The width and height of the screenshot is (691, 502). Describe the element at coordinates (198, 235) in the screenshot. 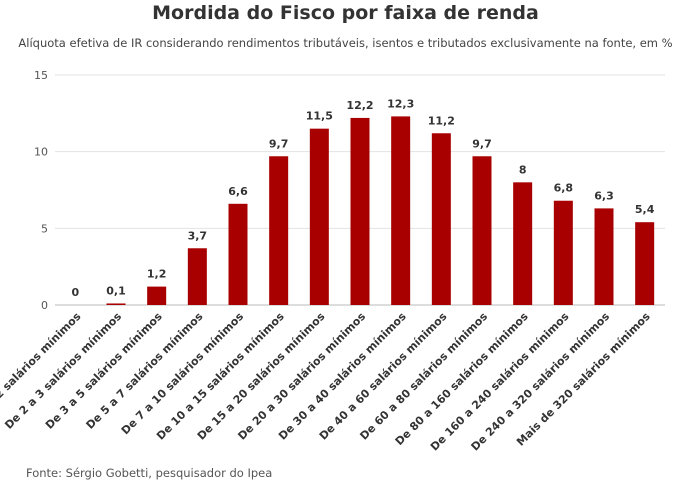

I see `data-label: 3,7` at that location.